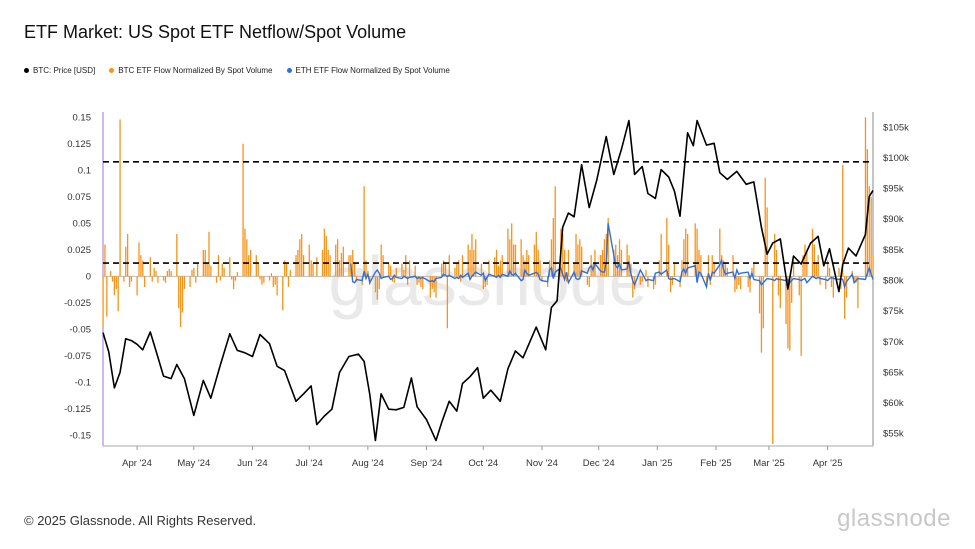 The width and height of the screenshot is (975, 549). What do you see at coordinates (77, 356) in the screenshot?
I see `left-axis-tick-label: -0.075` at bounding box center [77, 356].